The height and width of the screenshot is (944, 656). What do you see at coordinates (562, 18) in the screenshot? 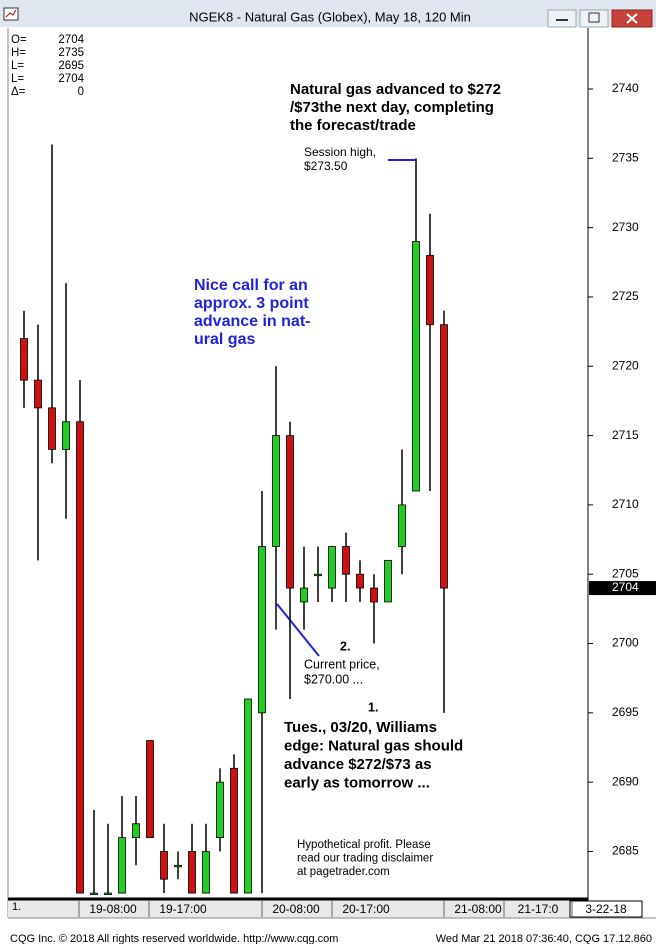
I see `minimize-button` at bounding box center [562, 18].